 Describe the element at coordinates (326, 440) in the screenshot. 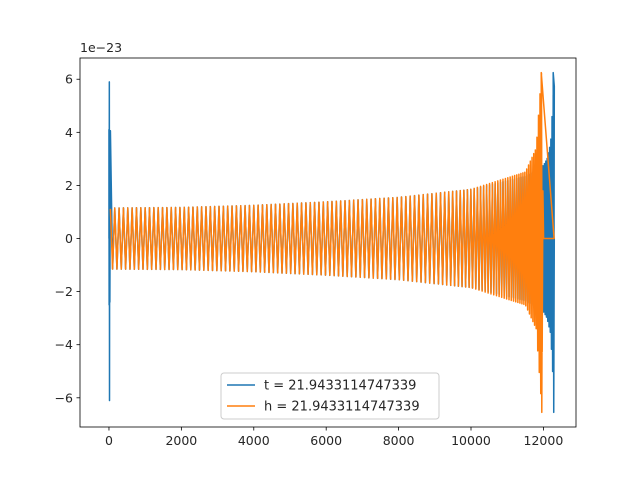

I see `x-tick-label: 6000` at that location.